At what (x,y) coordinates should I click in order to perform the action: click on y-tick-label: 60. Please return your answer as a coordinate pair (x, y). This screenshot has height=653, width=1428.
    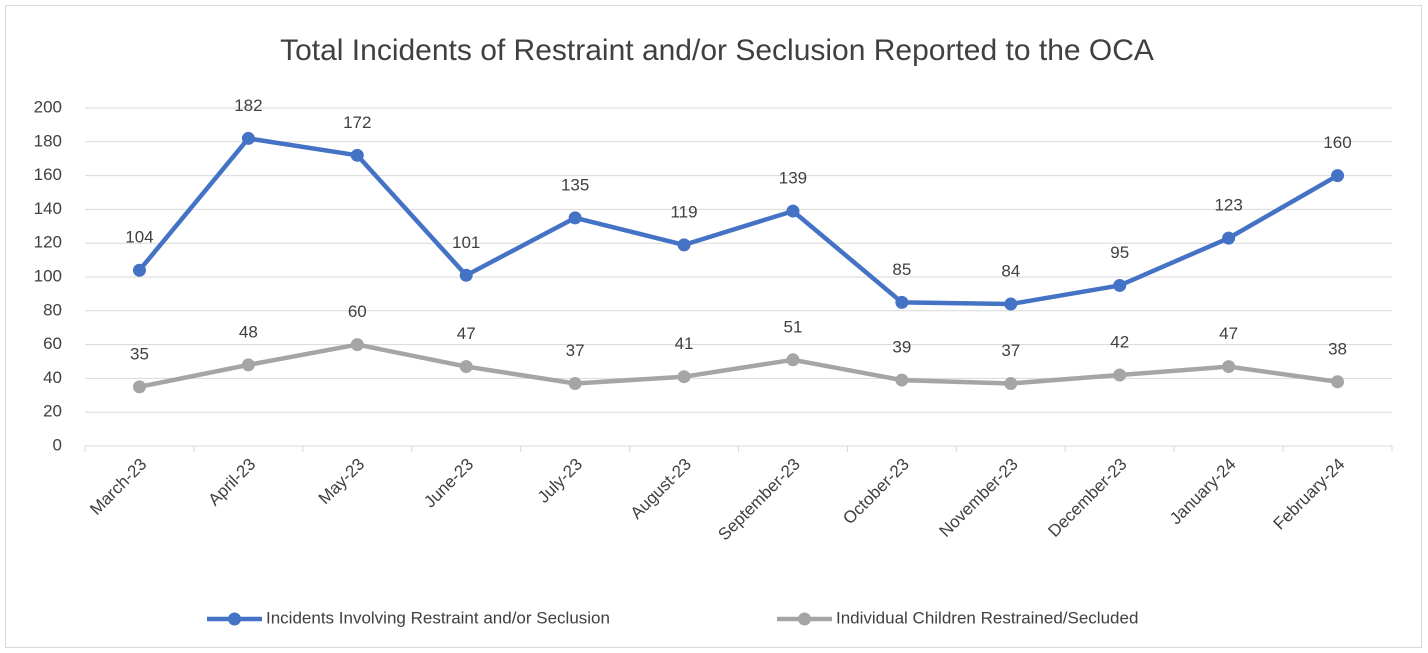
    Looking at the image, I should click on (52, 343).